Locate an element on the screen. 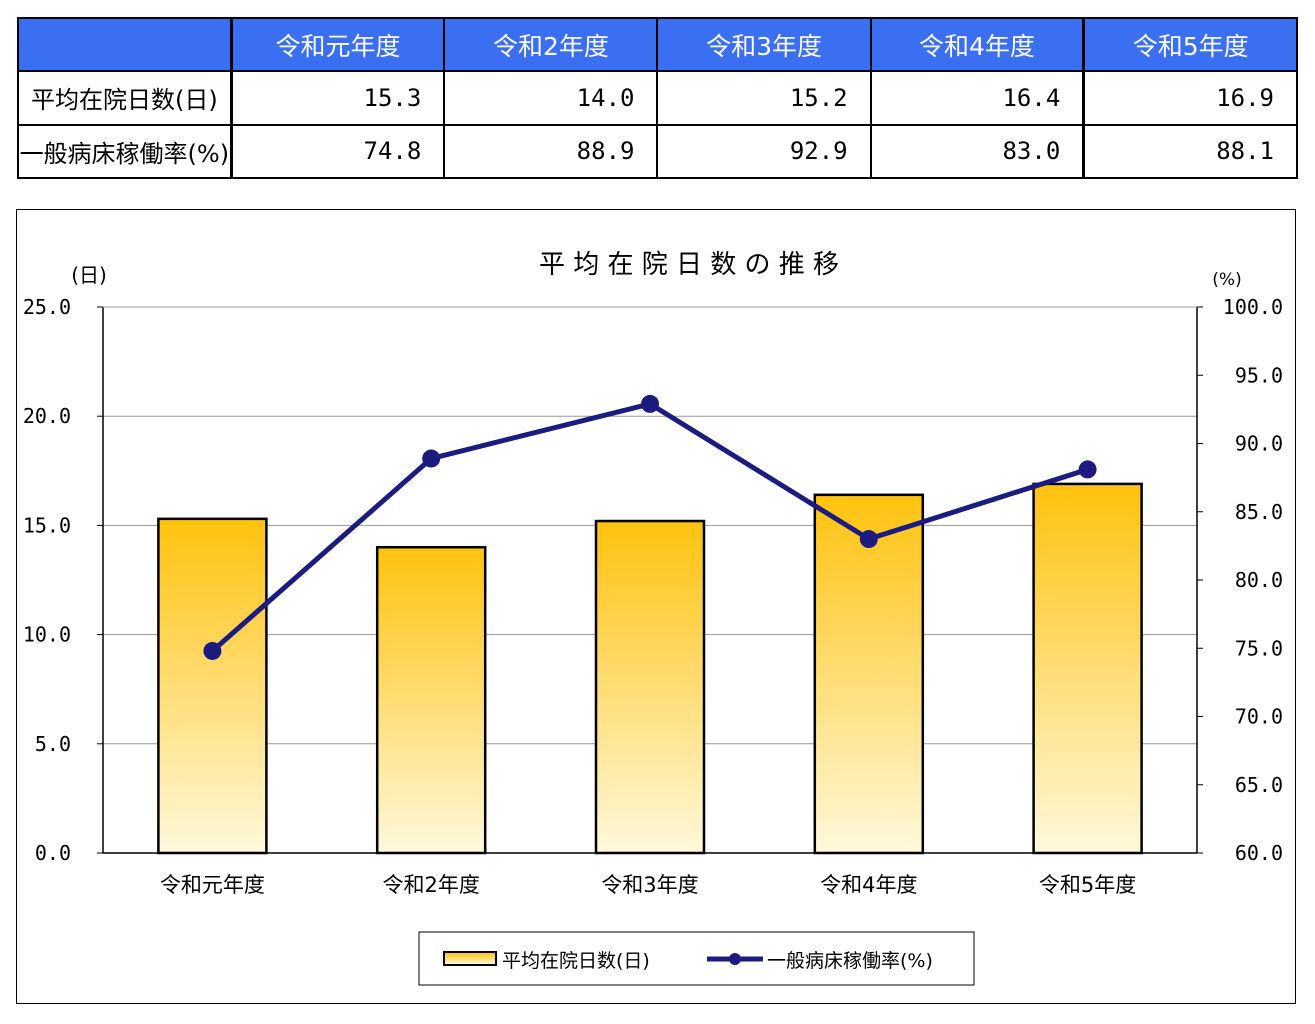 The image size is (1315, 1024). x-tick-label: 令和元年度 is located at coordinates (212, 885).